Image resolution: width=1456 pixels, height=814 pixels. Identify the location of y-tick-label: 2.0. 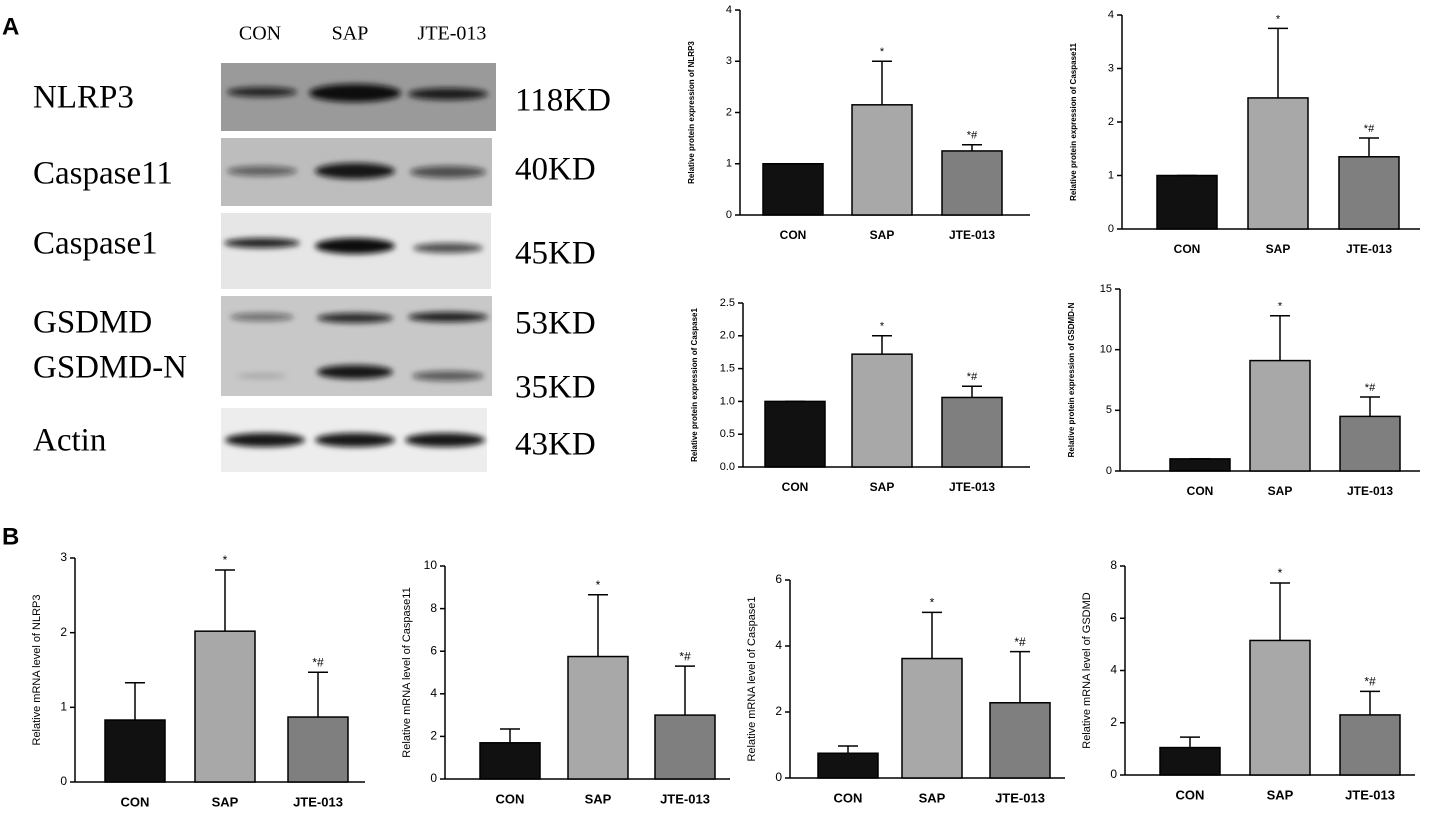
(727, 336).